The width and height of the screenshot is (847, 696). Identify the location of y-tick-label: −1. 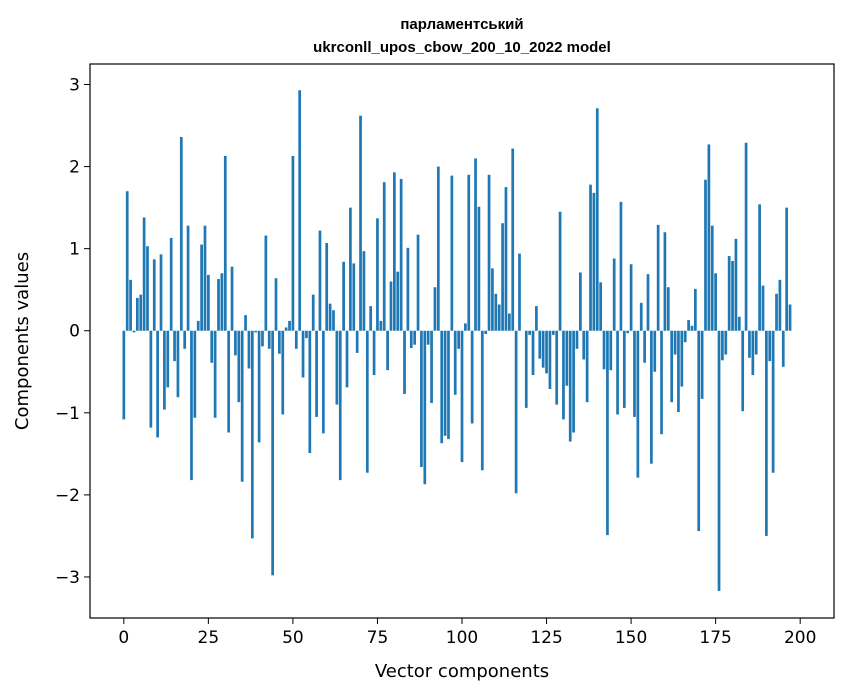
(67, 414).